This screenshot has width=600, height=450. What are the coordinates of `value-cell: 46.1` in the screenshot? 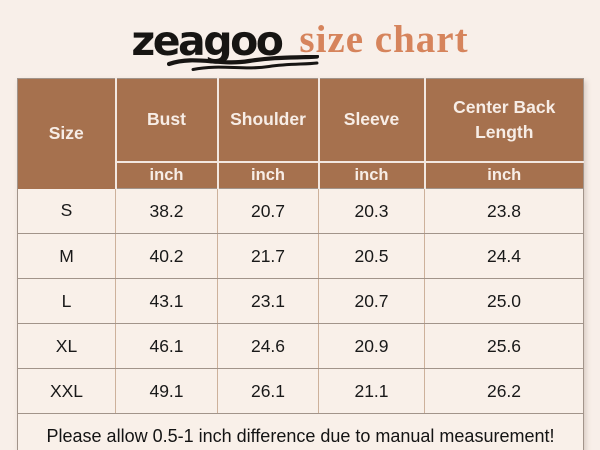 It's located at (166, 346).